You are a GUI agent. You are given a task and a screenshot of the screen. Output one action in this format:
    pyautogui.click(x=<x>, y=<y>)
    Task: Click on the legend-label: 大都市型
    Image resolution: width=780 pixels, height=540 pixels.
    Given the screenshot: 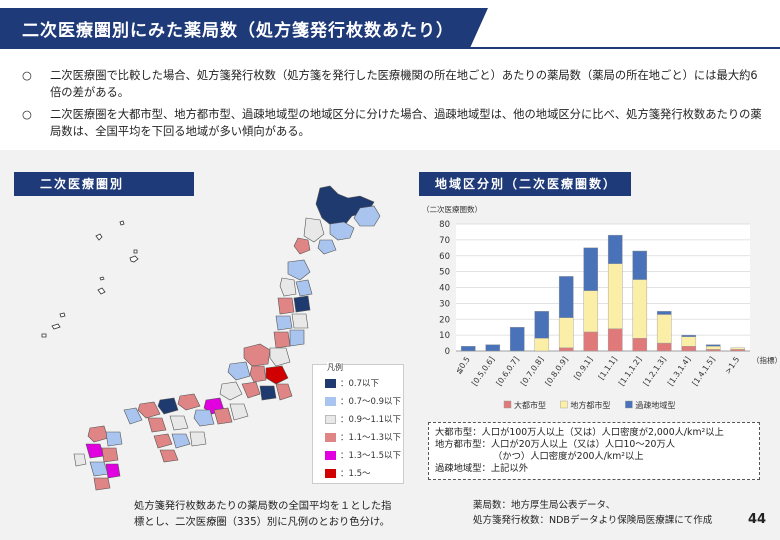 What is the action you would take?
    pyautogui.click(x=530, y=405)
    